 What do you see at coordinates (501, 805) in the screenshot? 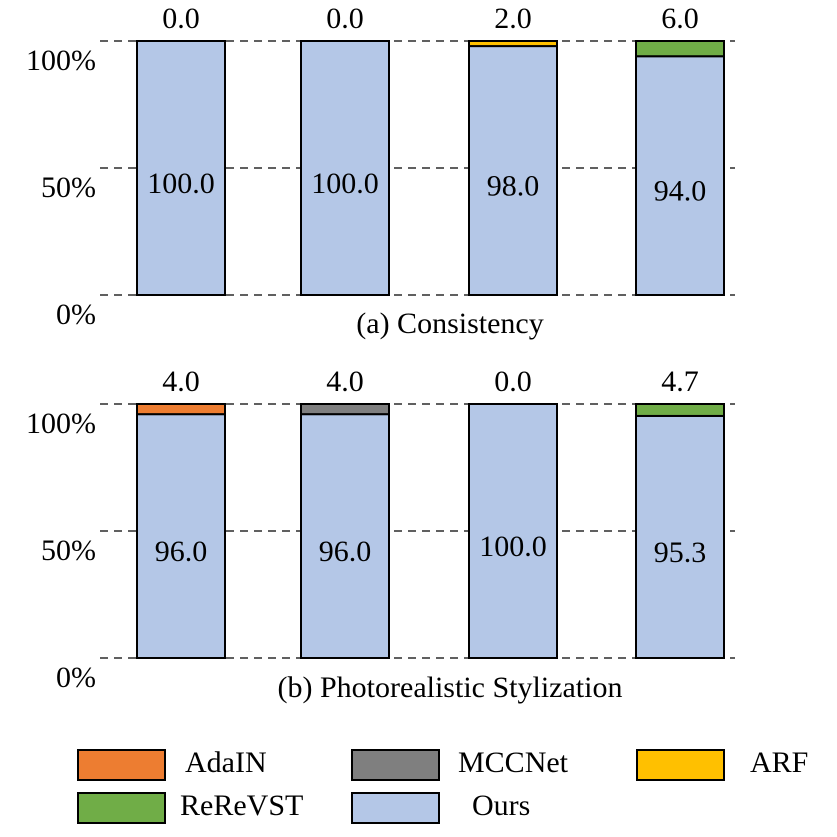
I see `legend-label: Ours` at bounding box center [501, 805].